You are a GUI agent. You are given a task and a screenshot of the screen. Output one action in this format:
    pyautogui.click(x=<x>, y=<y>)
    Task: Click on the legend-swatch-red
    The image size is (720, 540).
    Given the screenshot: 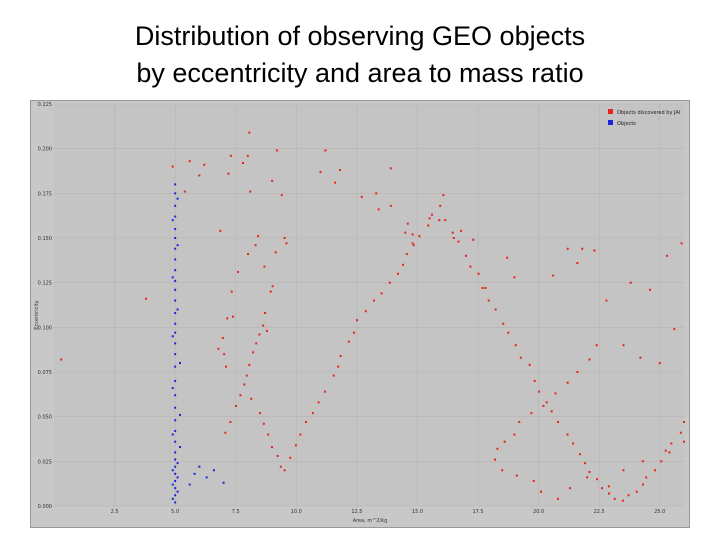 What is the action you would take?
    pyautogui.click(x=610, y=111)
    